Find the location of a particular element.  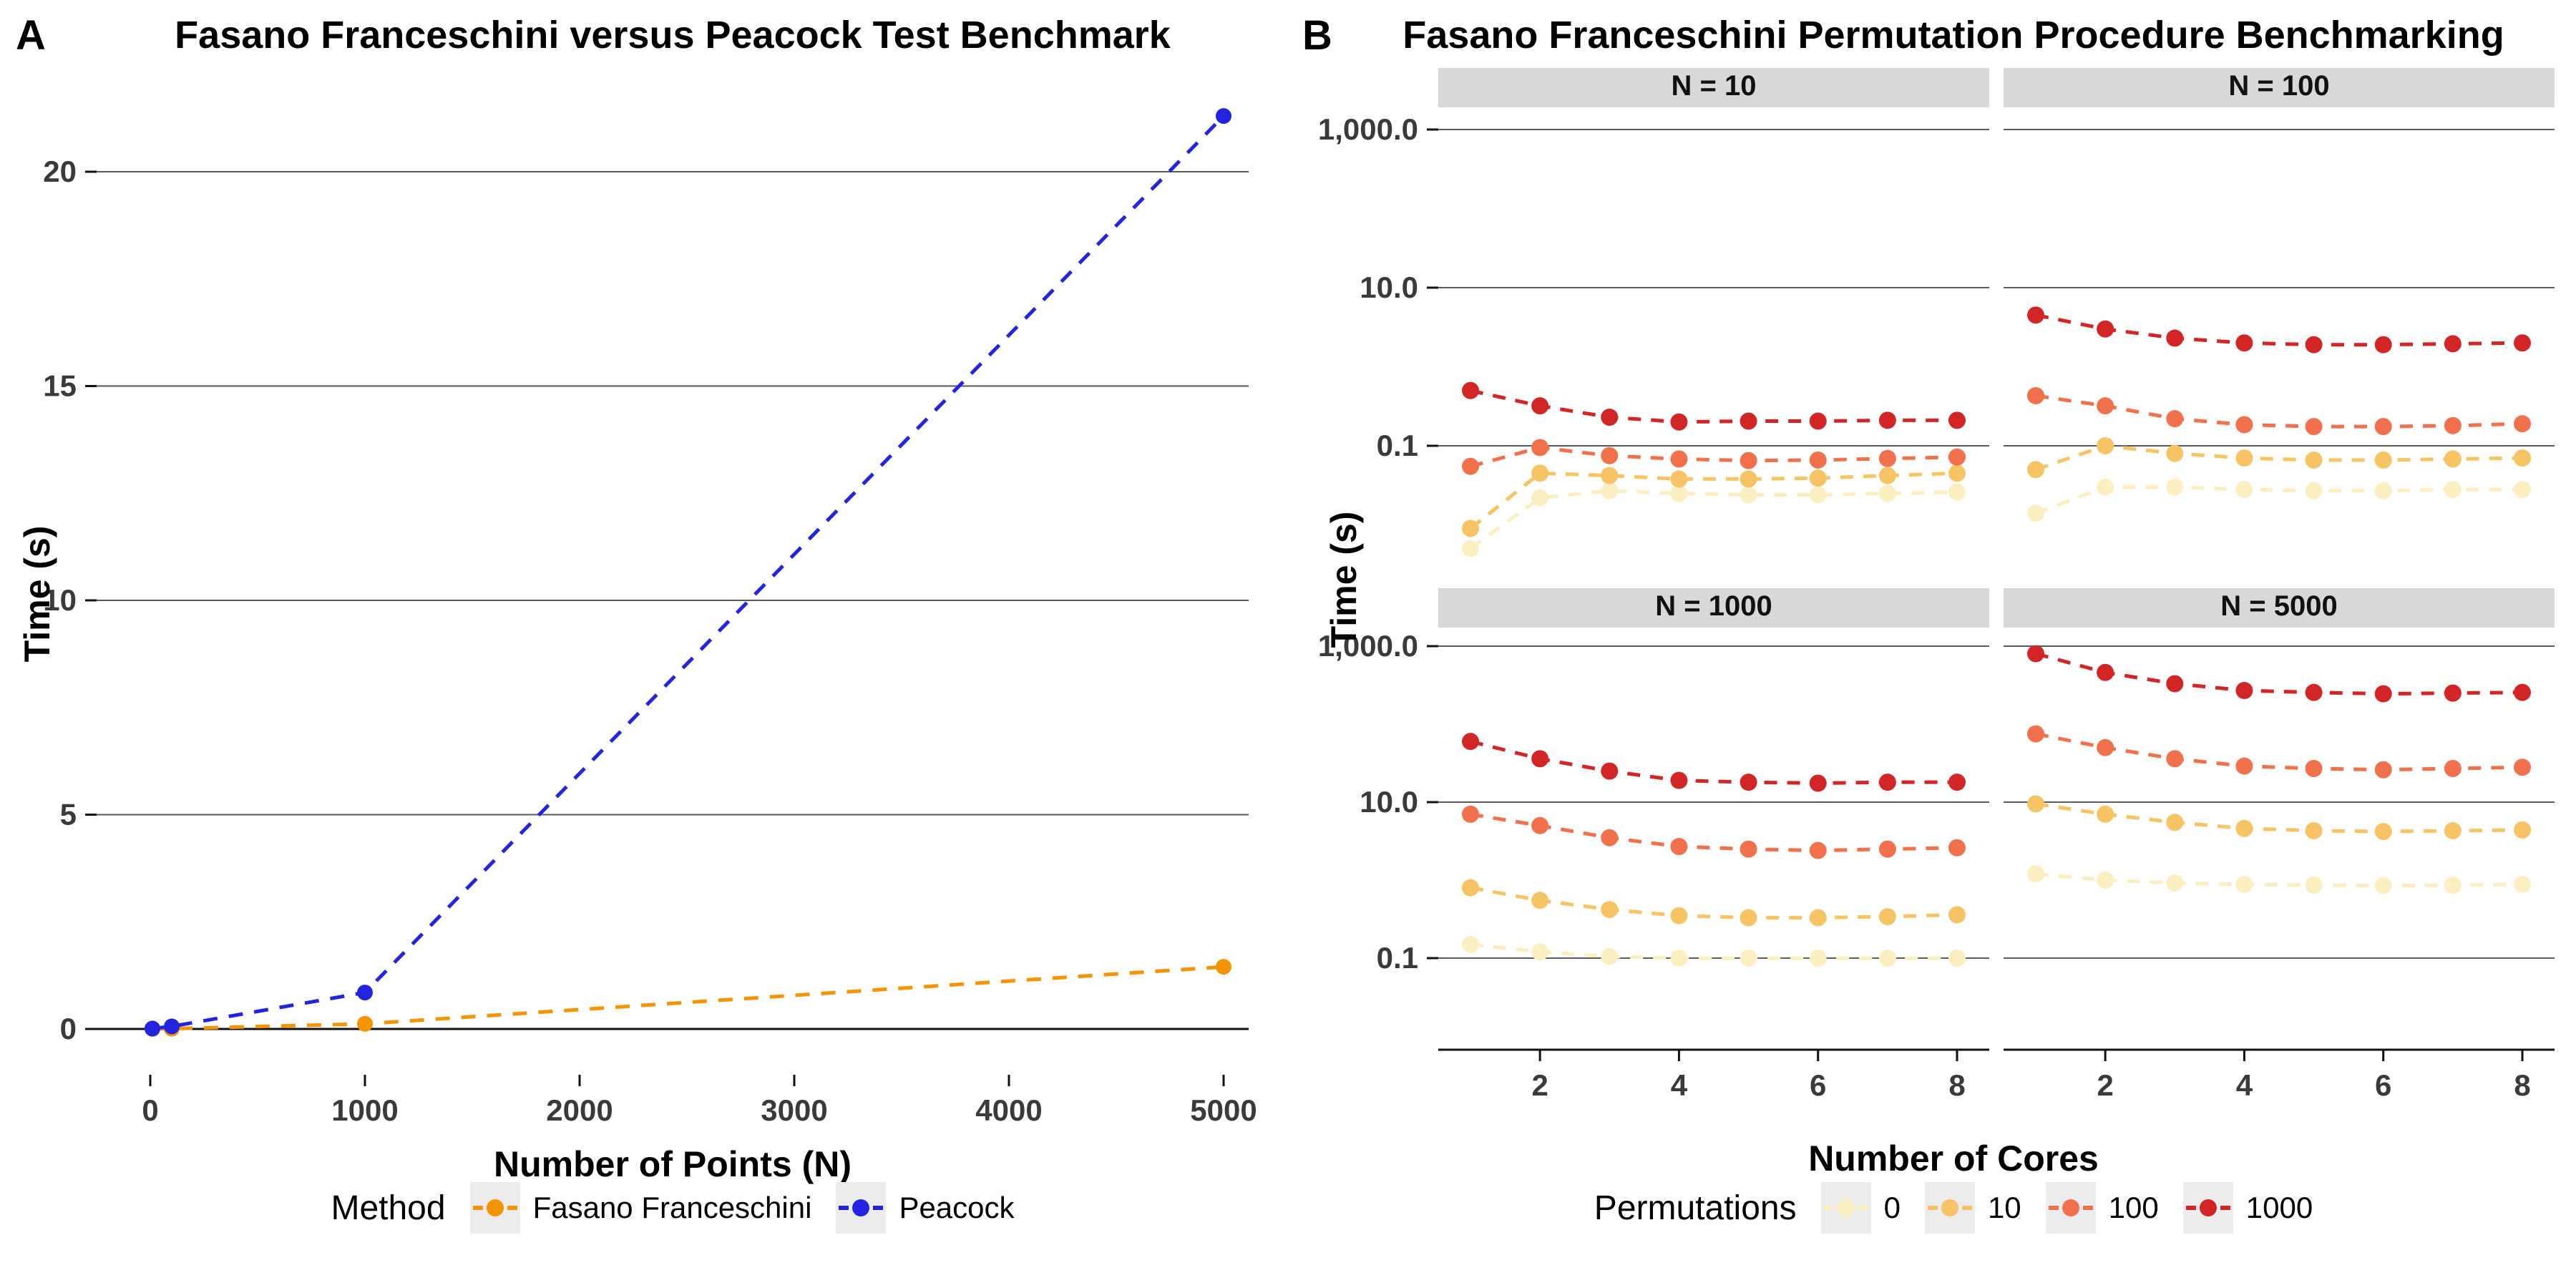

panel-b-legend-title: Permutations is located at coordinates (1695, 1208).